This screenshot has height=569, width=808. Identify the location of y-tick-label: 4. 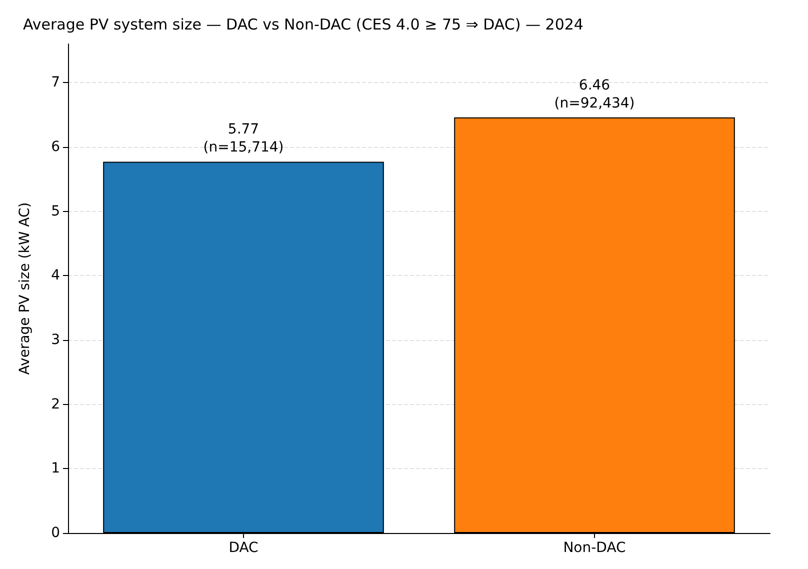
(55, 276).